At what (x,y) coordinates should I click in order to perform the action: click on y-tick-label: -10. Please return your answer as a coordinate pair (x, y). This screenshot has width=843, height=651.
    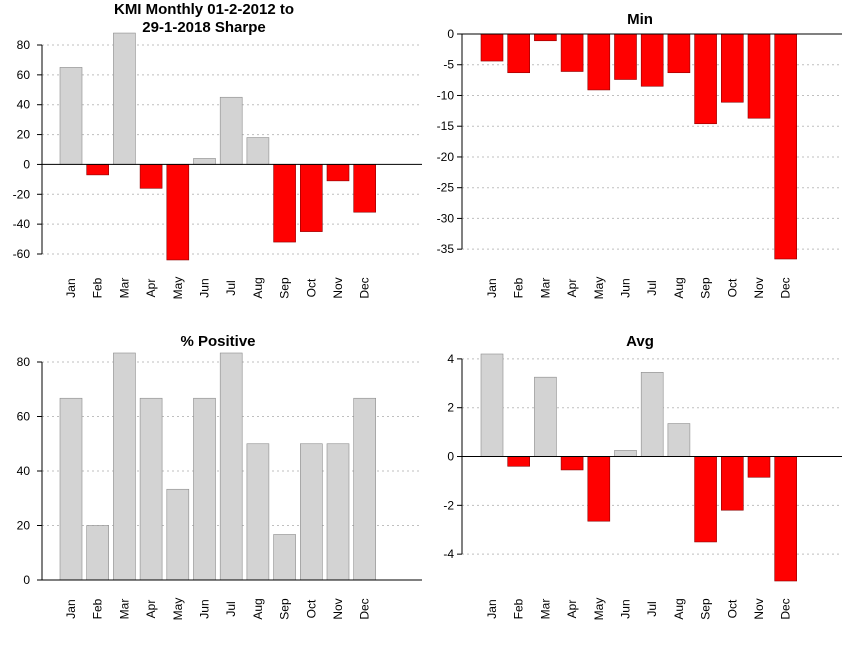
    Looking at the image, I should click on (446, 95).